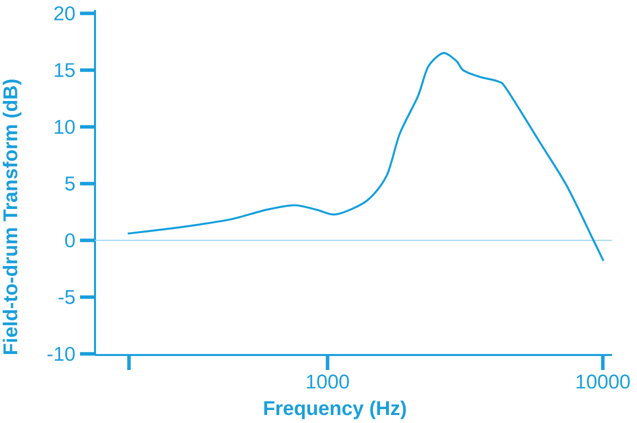 The image size is (637, 423). I want to click on y-tick-label: -10, so click(61, 353).